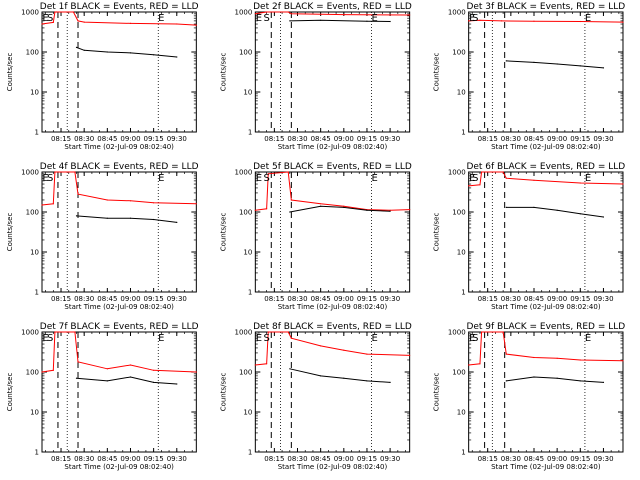  What do you see at coordinates (545, 7) in the screenshot?
I see `panel-title: Det 3f BLACK = Events, RED = LLD` at bounding box center [545, 7].